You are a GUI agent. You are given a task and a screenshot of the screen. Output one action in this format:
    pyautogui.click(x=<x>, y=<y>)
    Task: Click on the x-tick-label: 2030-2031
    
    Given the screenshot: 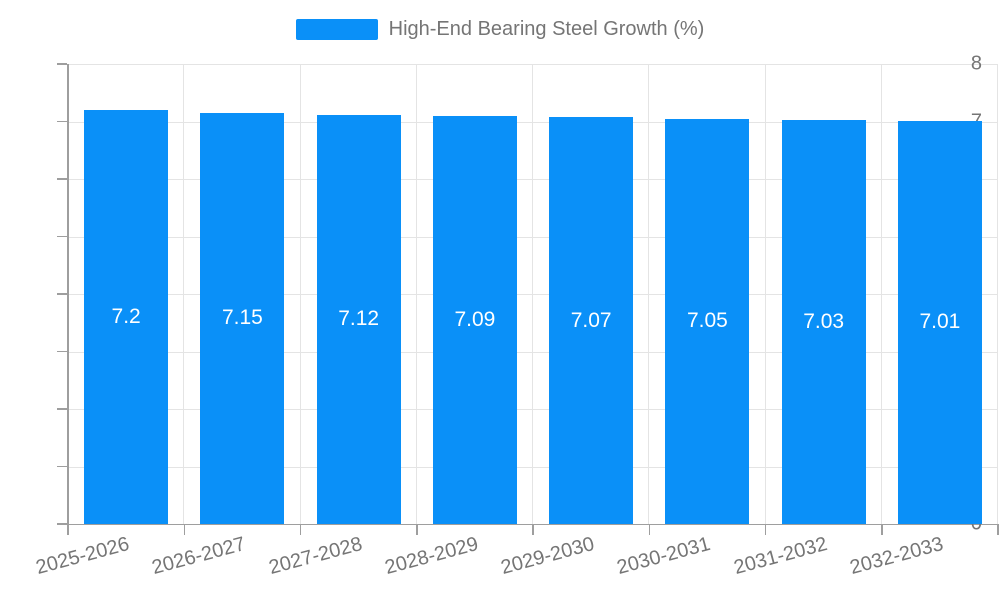 What is the action you would take?
    pyautogui.click(x=664, y=556)
    